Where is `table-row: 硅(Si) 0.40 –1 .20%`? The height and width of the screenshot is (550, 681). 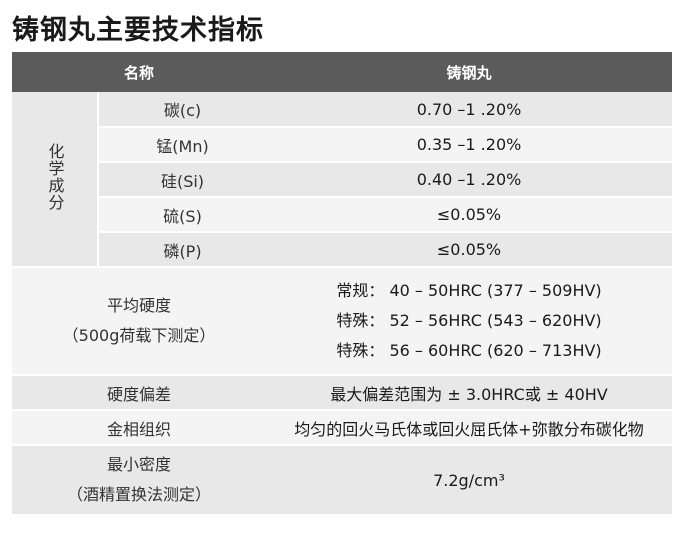 table-row: 硅(Si) 0.40 –1 .20% is located at coordinates (342, 180).